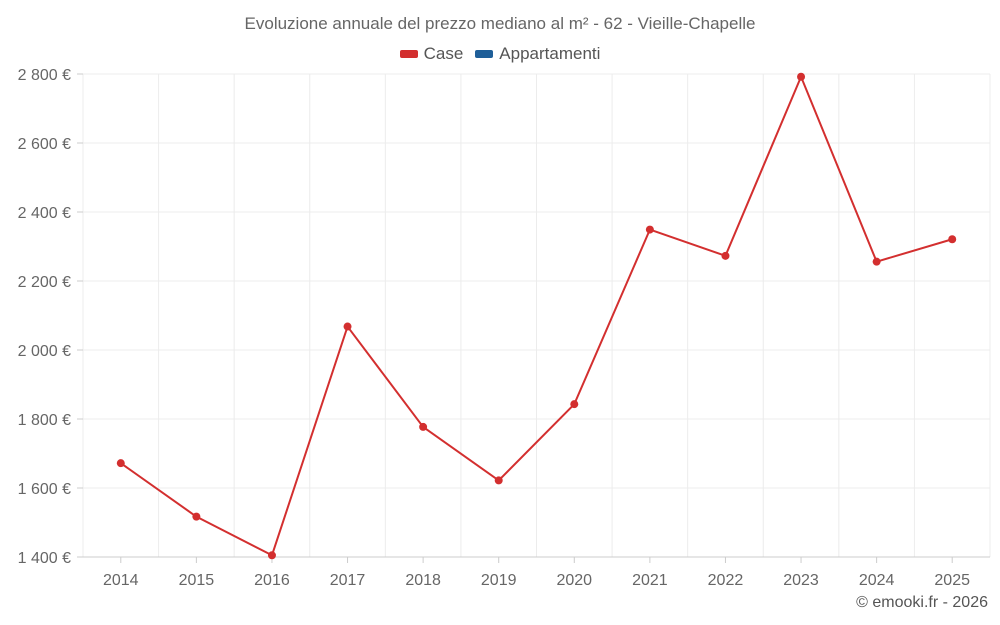  I want to click on legend-item-case: Case, so click(431, 54).